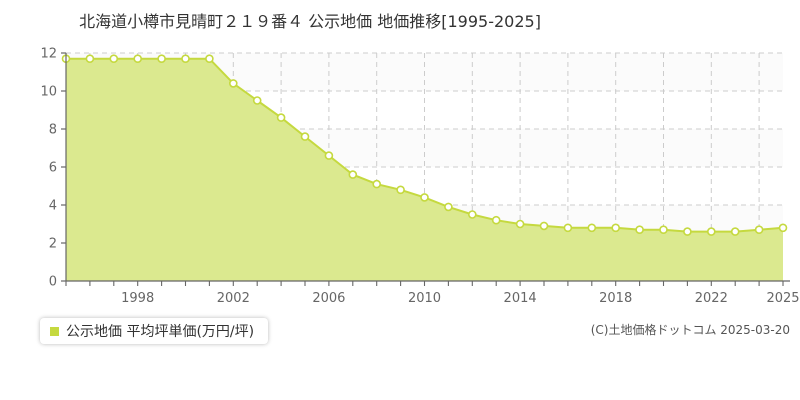  Describe the element at coordinates (424, 298) in the screenshot. I see `svg-text: 2010` at that location.